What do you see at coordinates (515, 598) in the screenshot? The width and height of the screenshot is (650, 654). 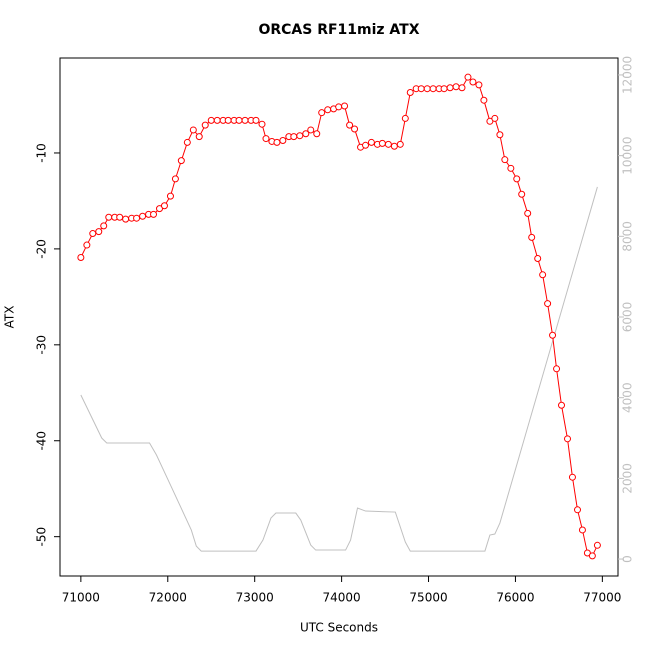 I see `x-tick-label: 76000` at bounding box center [515, 598].